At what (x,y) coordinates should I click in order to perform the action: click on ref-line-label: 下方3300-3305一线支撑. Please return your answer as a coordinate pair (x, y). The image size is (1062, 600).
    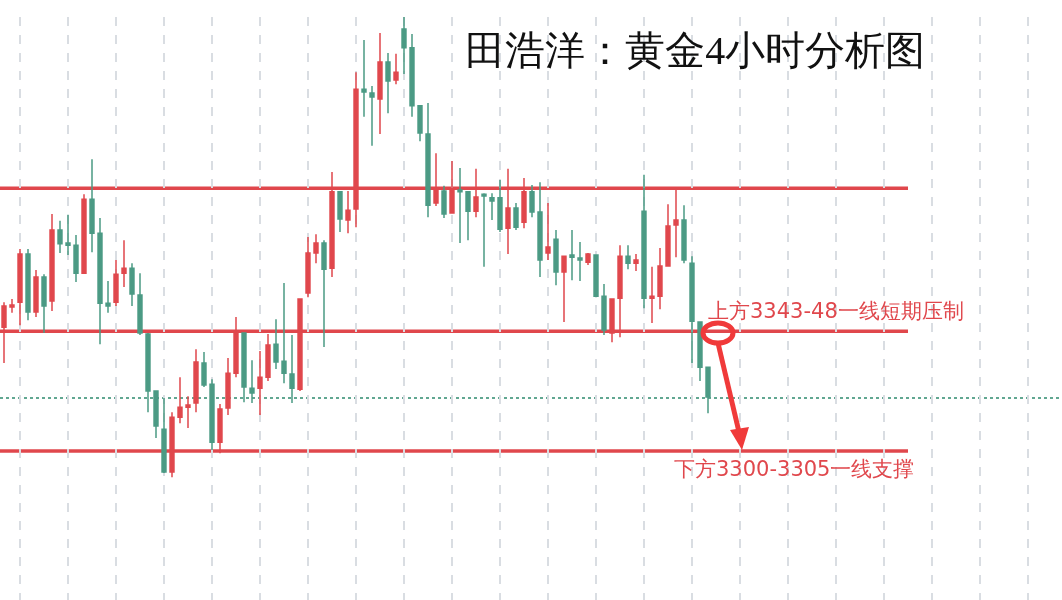
    Looking at the image, I should click on (794, 469).